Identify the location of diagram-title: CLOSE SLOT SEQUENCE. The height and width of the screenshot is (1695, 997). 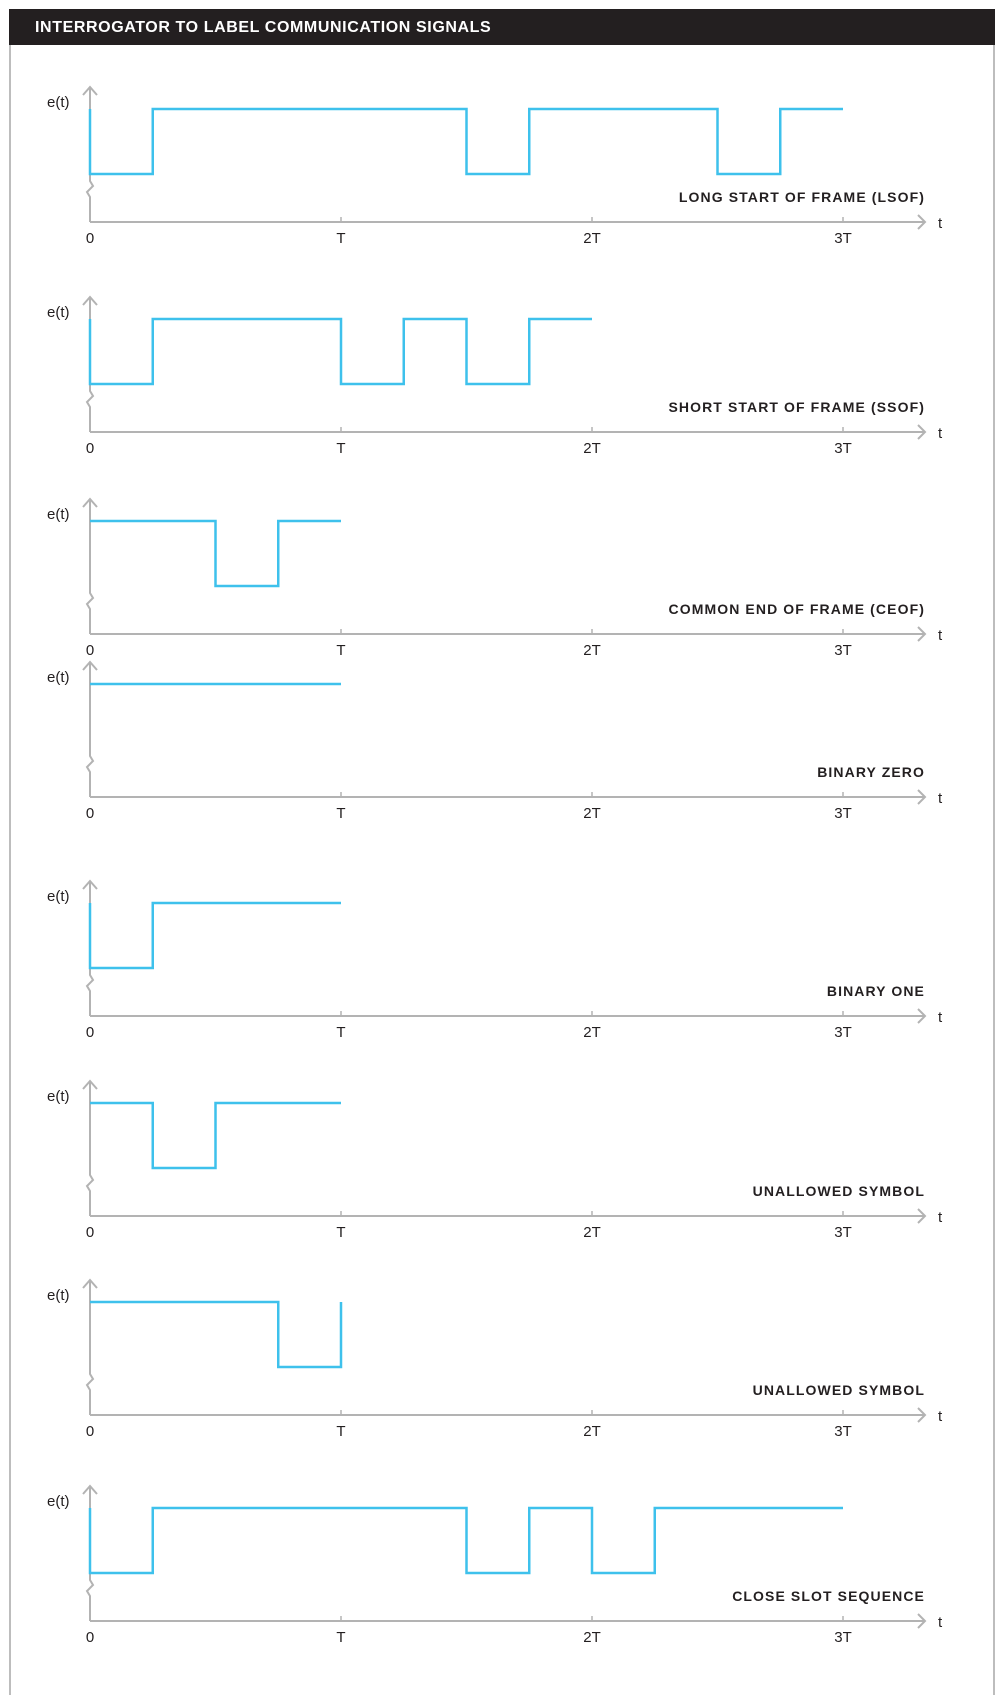
(828, 1596).